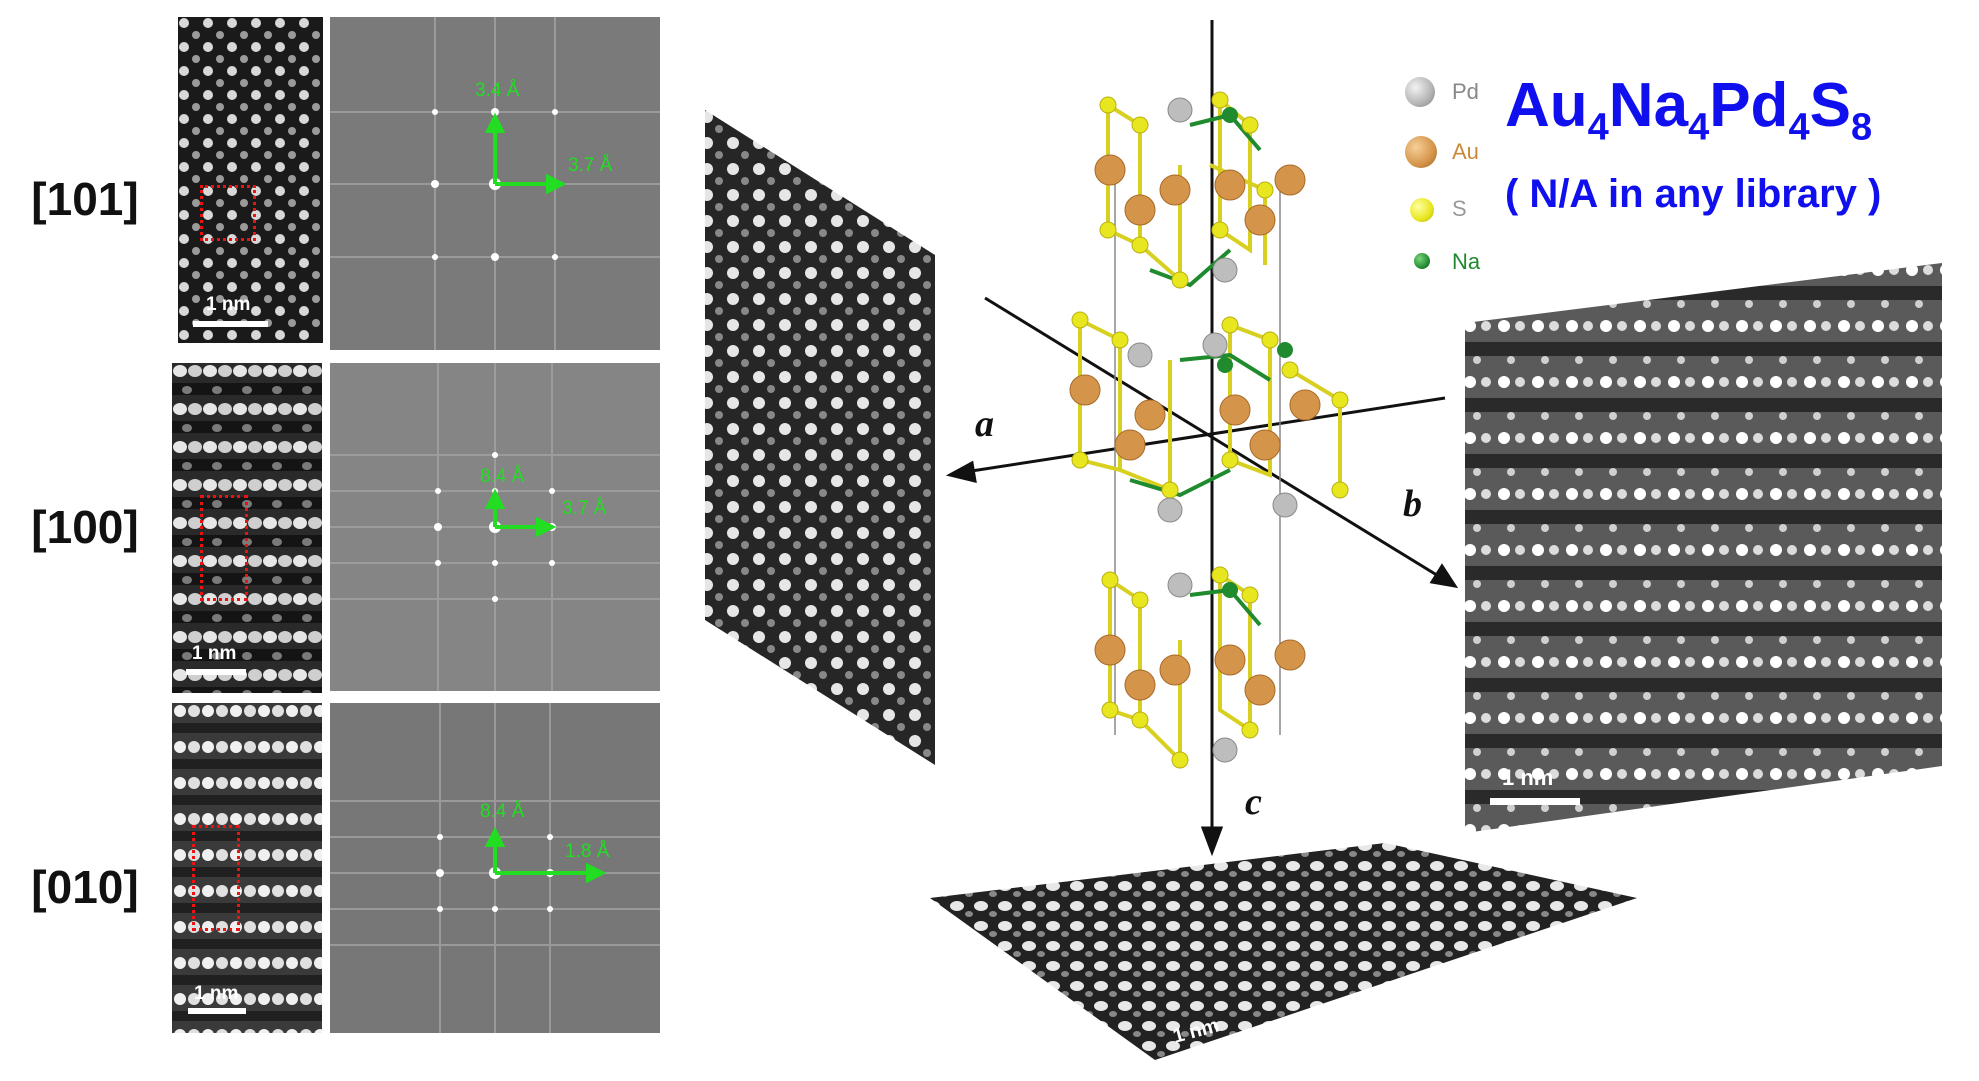  What do you see at coordinates (1283, 951) in the screenshot?
I see `hrtem-projection-c: 1 nm` at bounding box center [1283, 951].